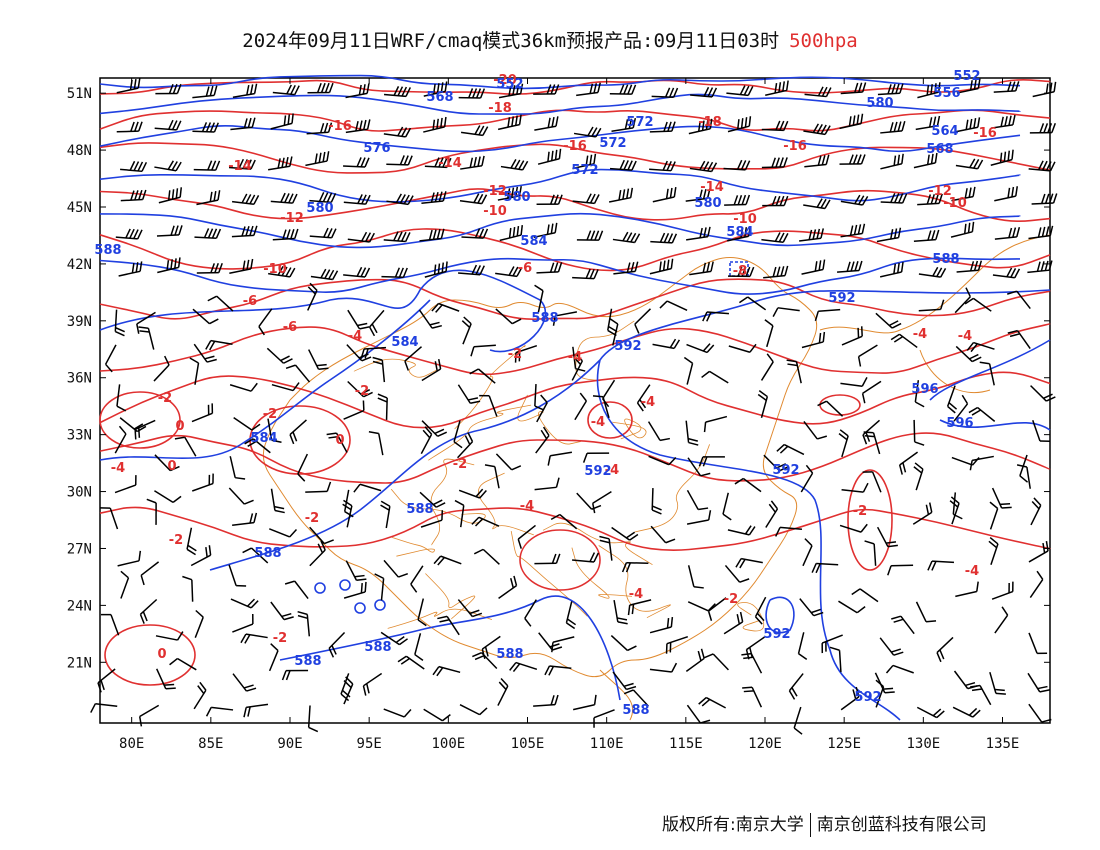  I want to click on lat-label: 51N, so click(79, 94).